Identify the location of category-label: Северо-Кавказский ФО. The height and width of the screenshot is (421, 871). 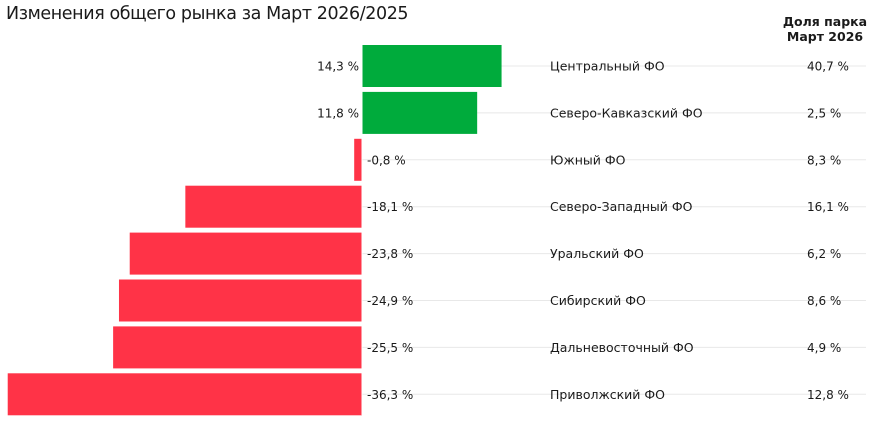
(626, 112).